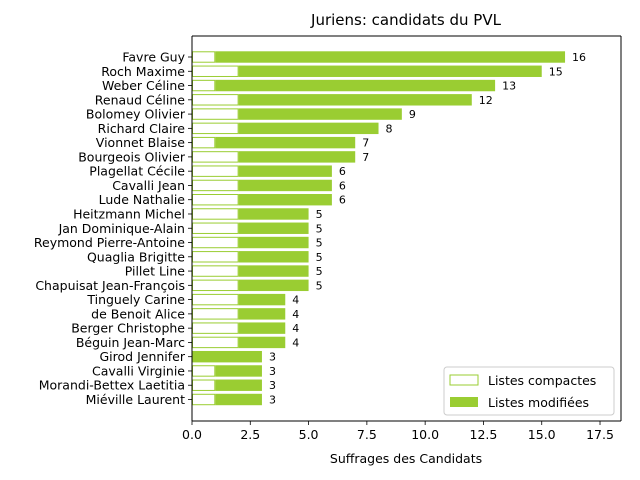 The height and width of the screenshot is (480, 640). I want to click on bar-compactes-reymond-pierre-antoine, so click(215, 242).